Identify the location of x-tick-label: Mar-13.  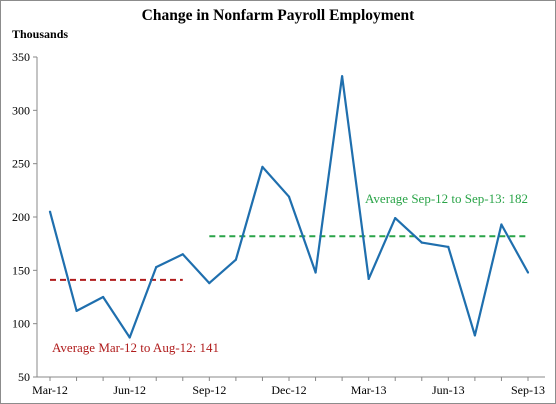
(369, 390).